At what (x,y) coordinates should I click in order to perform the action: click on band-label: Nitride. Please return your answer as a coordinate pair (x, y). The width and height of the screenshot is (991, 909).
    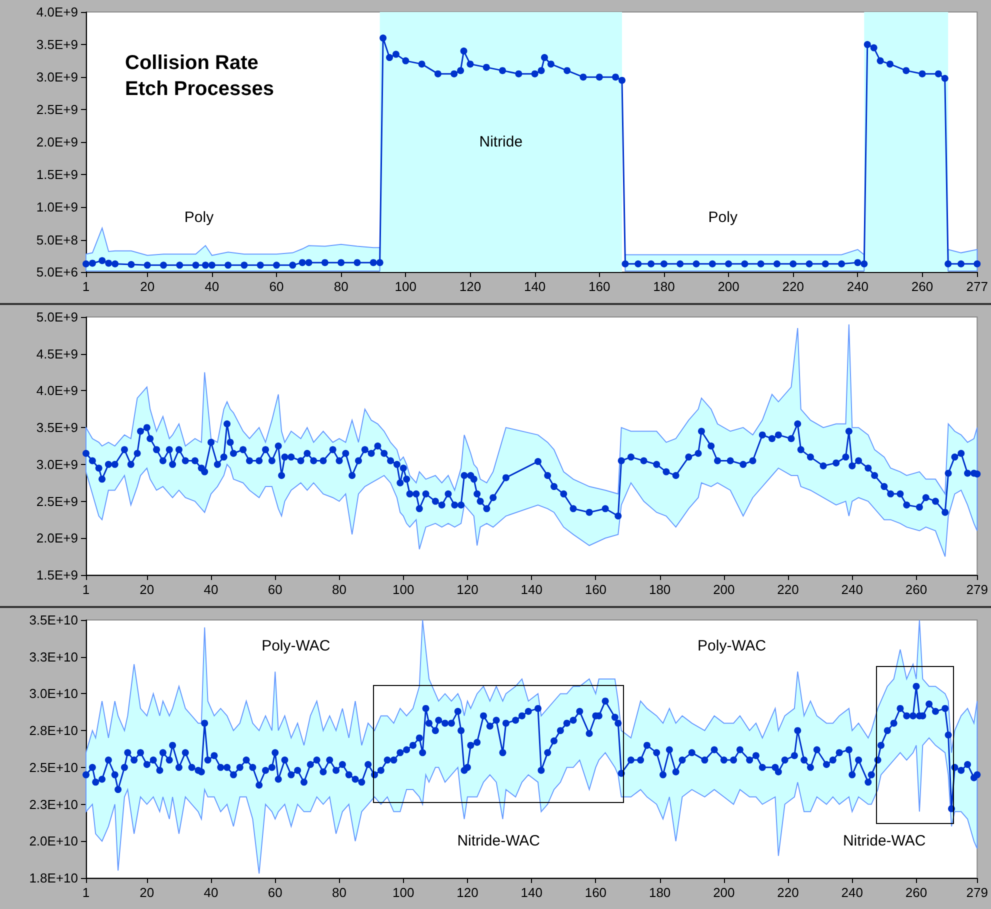
    Looking at the image, I should click on (501, 142).